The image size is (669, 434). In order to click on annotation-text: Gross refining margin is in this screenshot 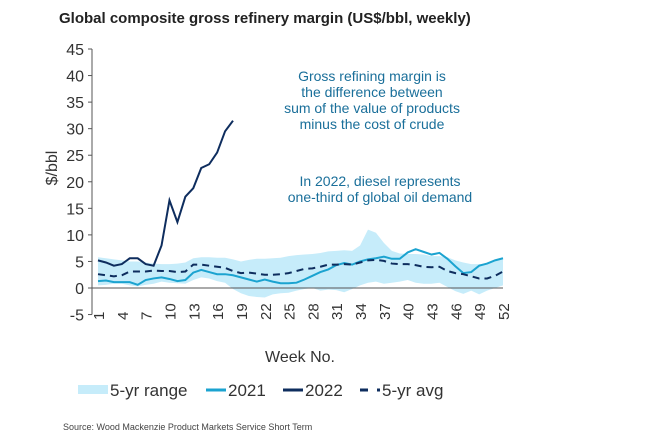, I will do `click(372, 76)`.